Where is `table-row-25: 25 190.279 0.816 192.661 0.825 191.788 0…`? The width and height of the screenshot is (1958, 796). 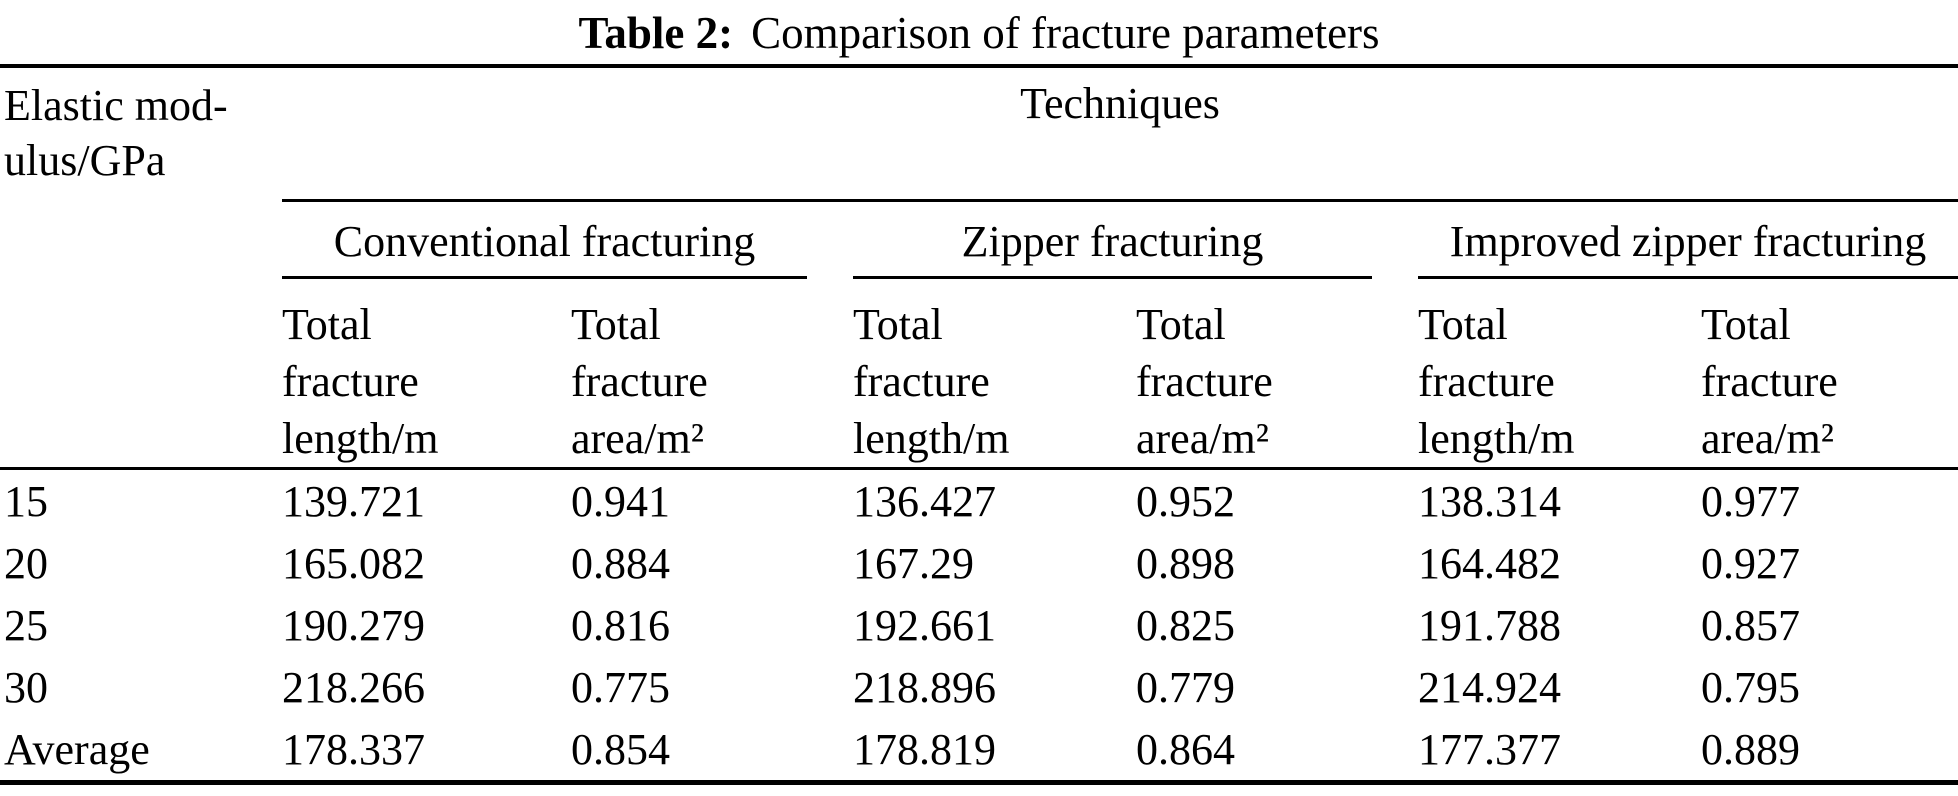
table-row-25: 25 190.279 0.816 192.661 0.825 191.788 0… is located at coordinates (979, 625).